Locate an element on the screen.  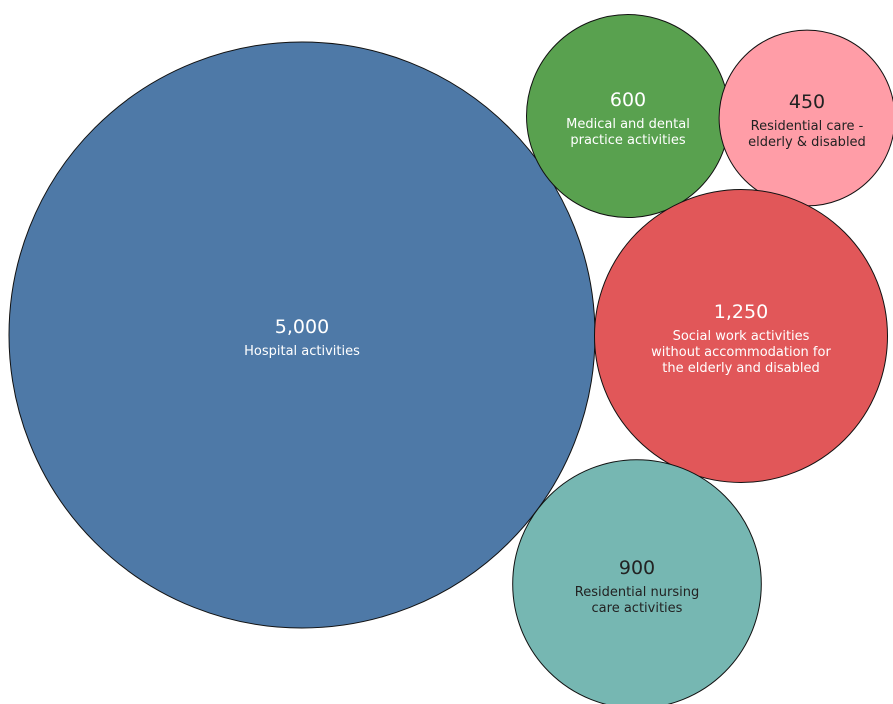
bubble-category-label: Hospital activities is located at coordinates (302, 351).